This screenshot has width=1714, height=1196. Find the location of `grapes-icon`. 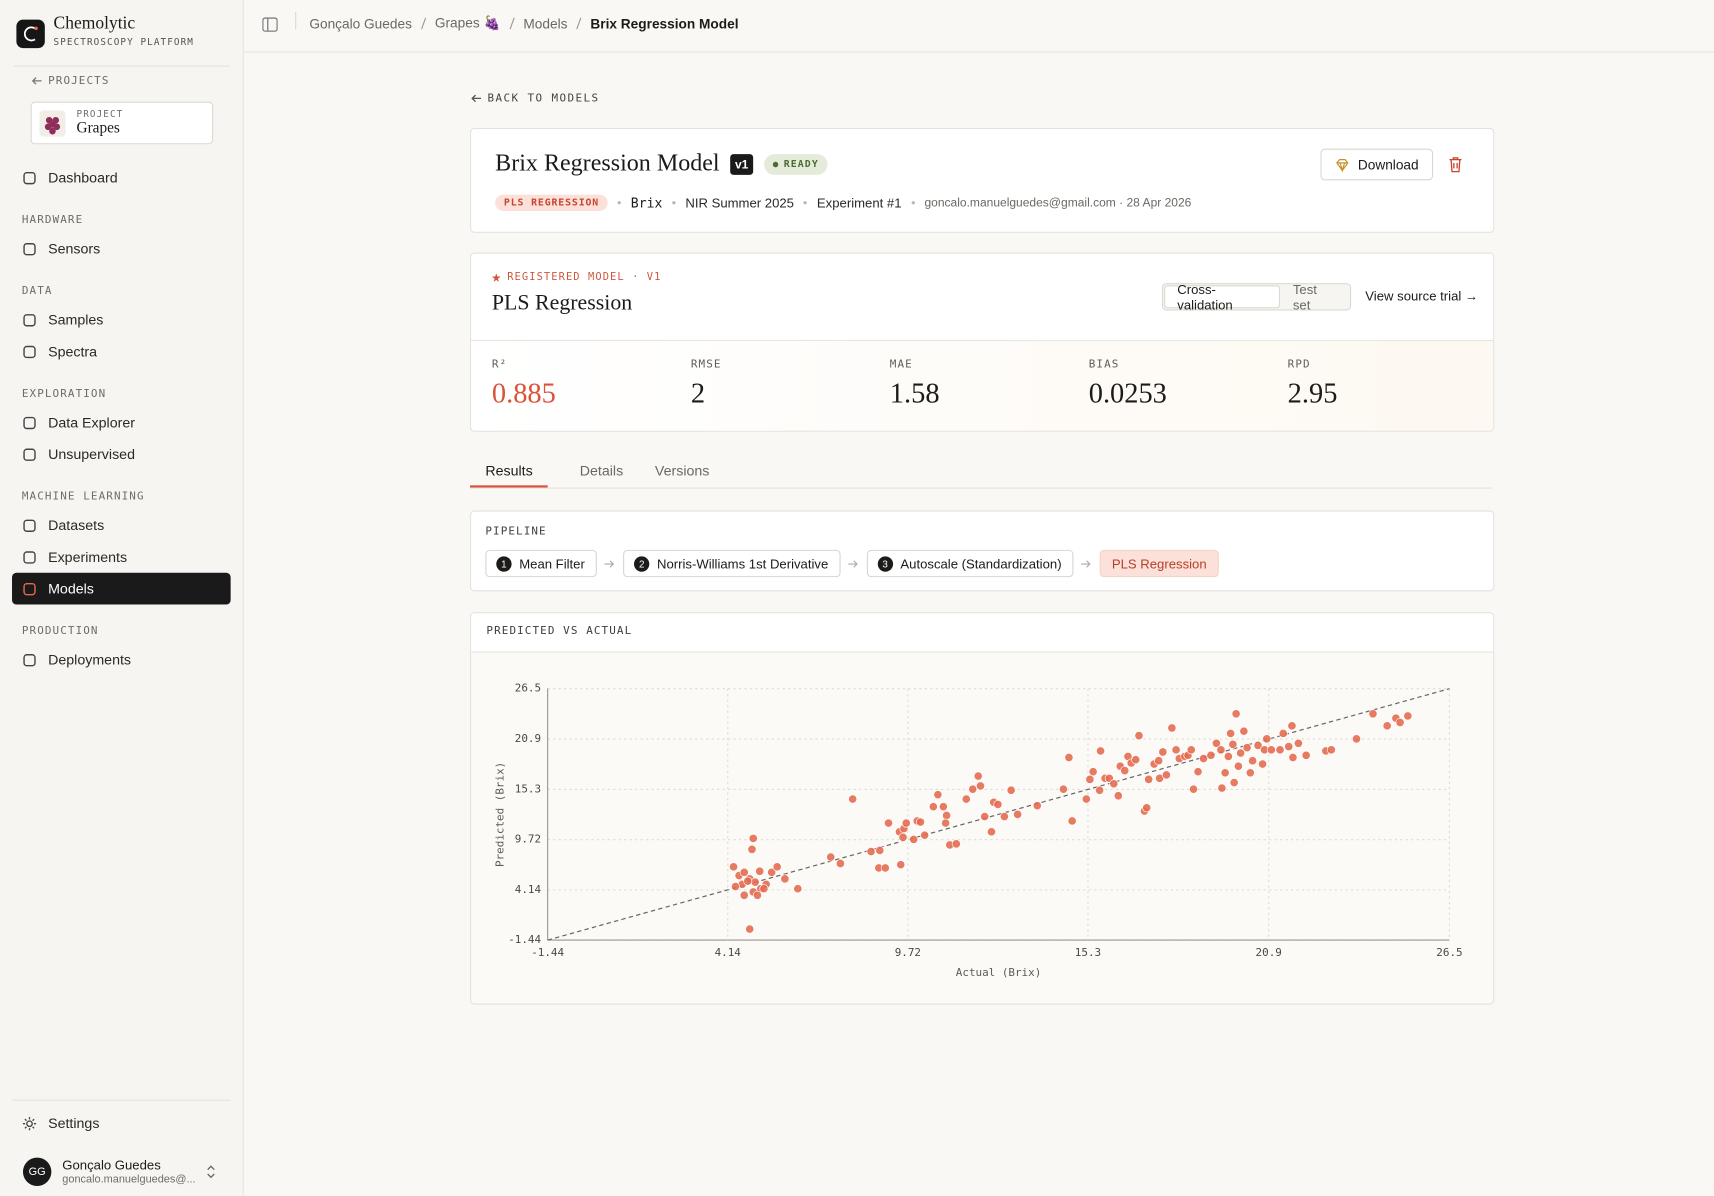

grapes-icon is located at coordinates (52, 125).